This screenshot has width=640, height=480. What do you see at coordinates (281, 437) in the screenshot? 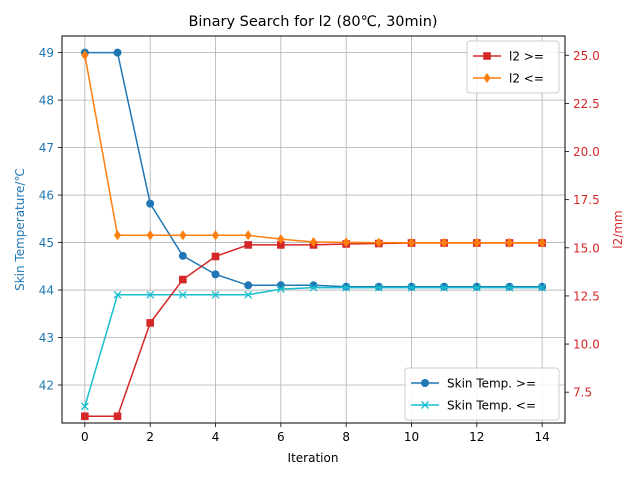
I see `x-tick-label: 6` at bounding box center [281, 437].